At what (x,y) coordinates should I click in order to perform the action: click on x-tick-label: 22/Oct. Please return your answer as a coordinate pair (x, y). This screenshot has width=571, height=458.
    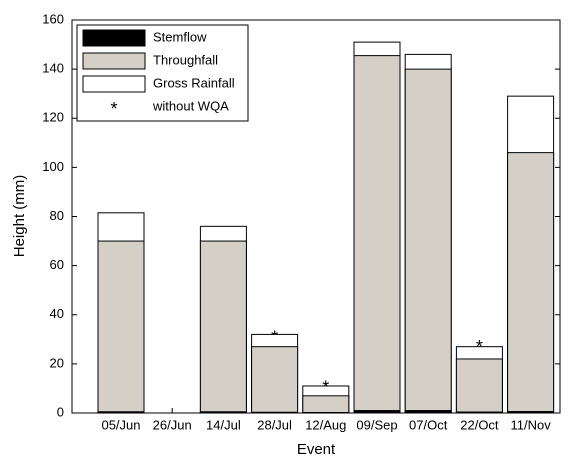
    Looking at the image, I should click on (479, 424).